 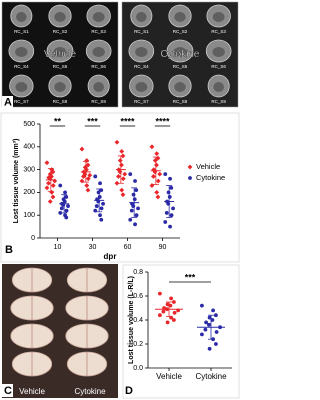 I want to click on y-tick-label: 0.2, so click(x=138, y=344).